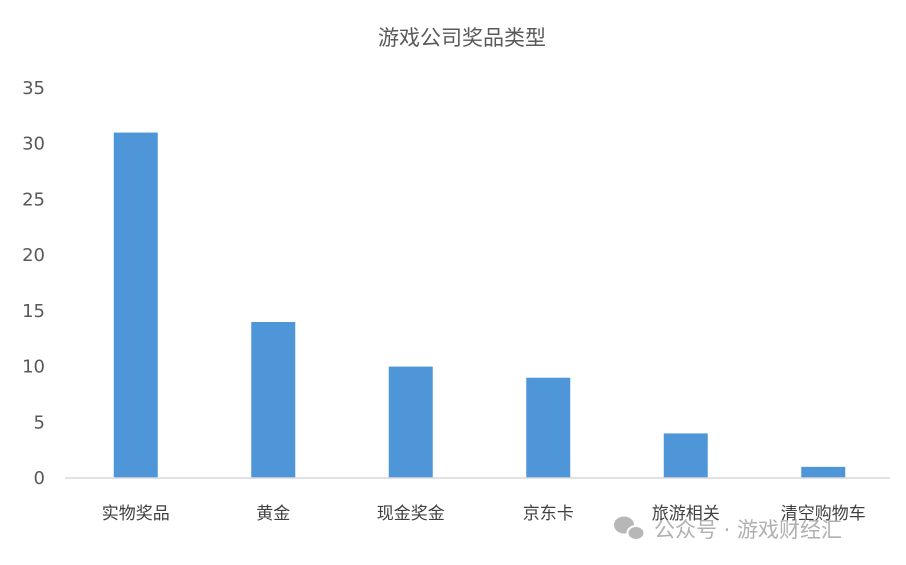  Describe the element at coordinates (39, 422) in the screenshot. I see `y-tick-label: 5` at that location.